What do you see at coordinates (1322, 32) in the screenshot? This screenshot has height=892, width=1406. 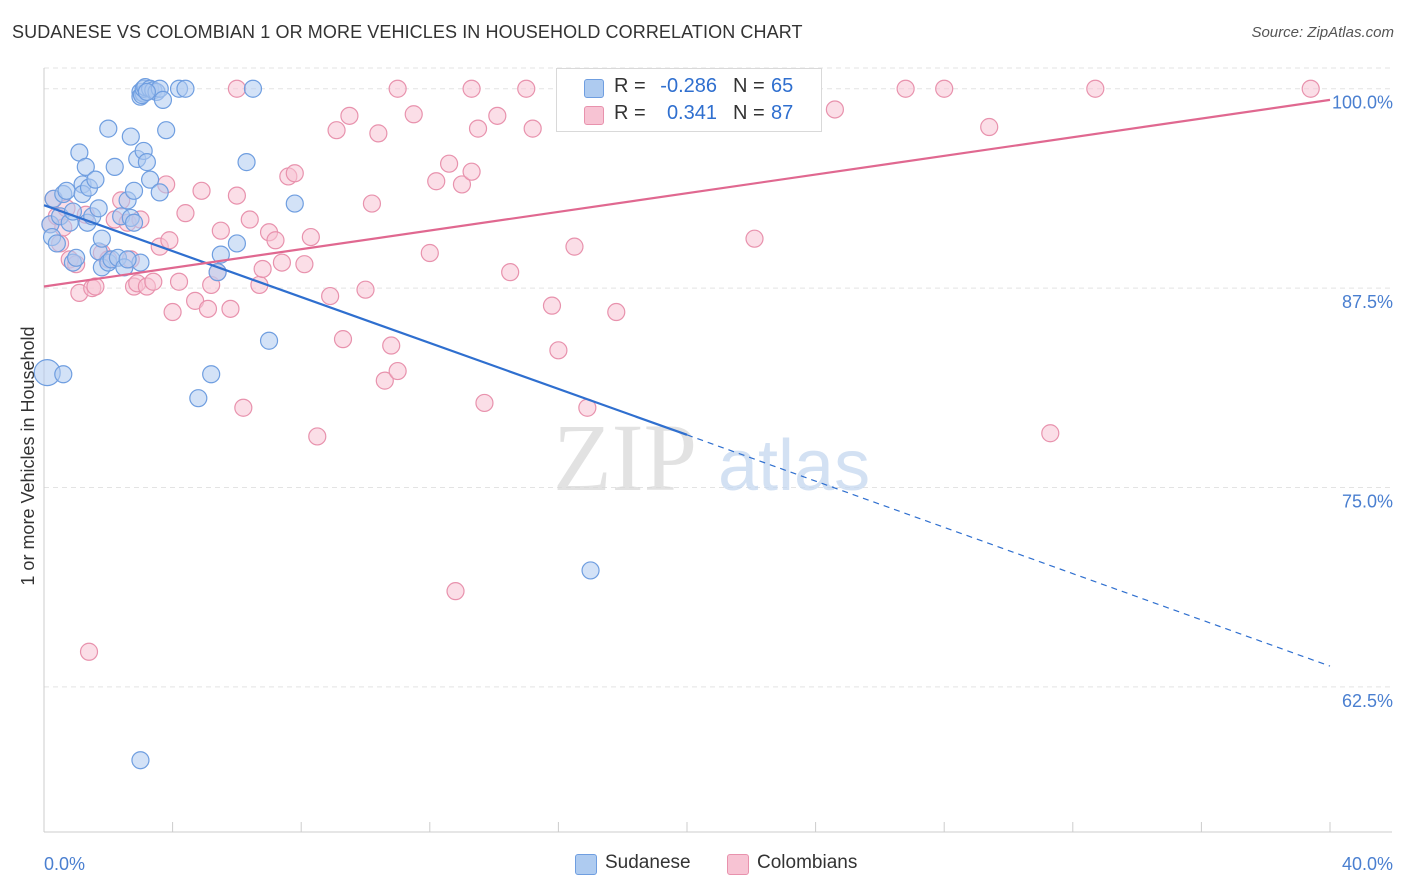 I see `chart-source: Source: ZipAtlas.com` at bounding box center [1322, 32].